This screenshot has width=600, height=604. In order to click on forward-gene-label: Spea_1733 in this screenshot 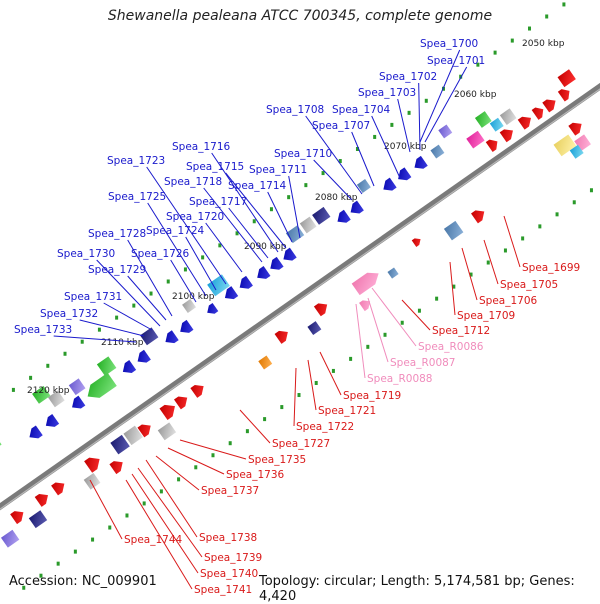, I will do `click(43, 330)`.